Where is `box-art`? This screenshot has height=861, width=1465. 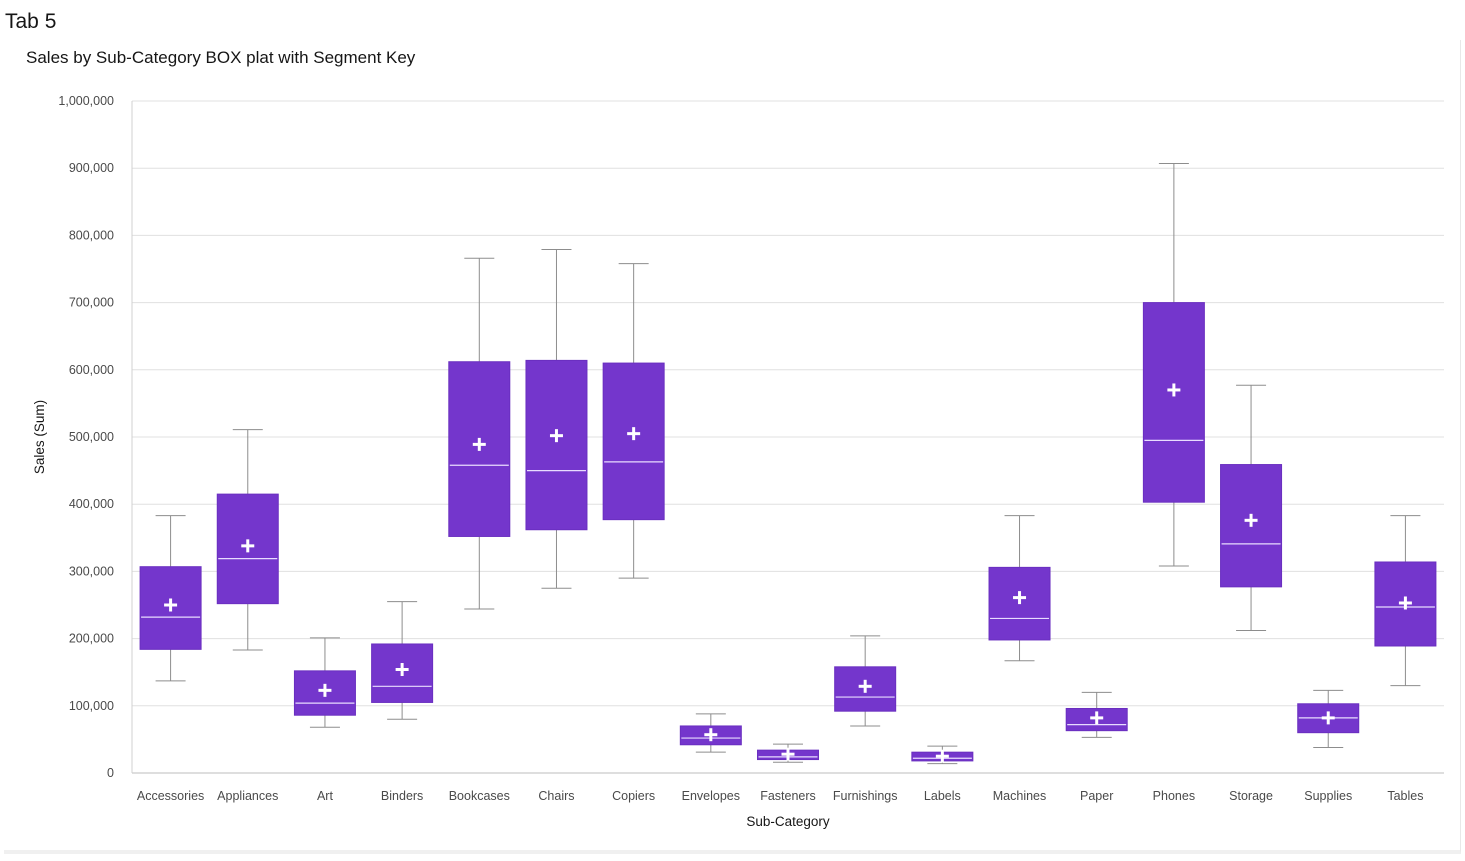 box-art is located at coordinates (324, 682).